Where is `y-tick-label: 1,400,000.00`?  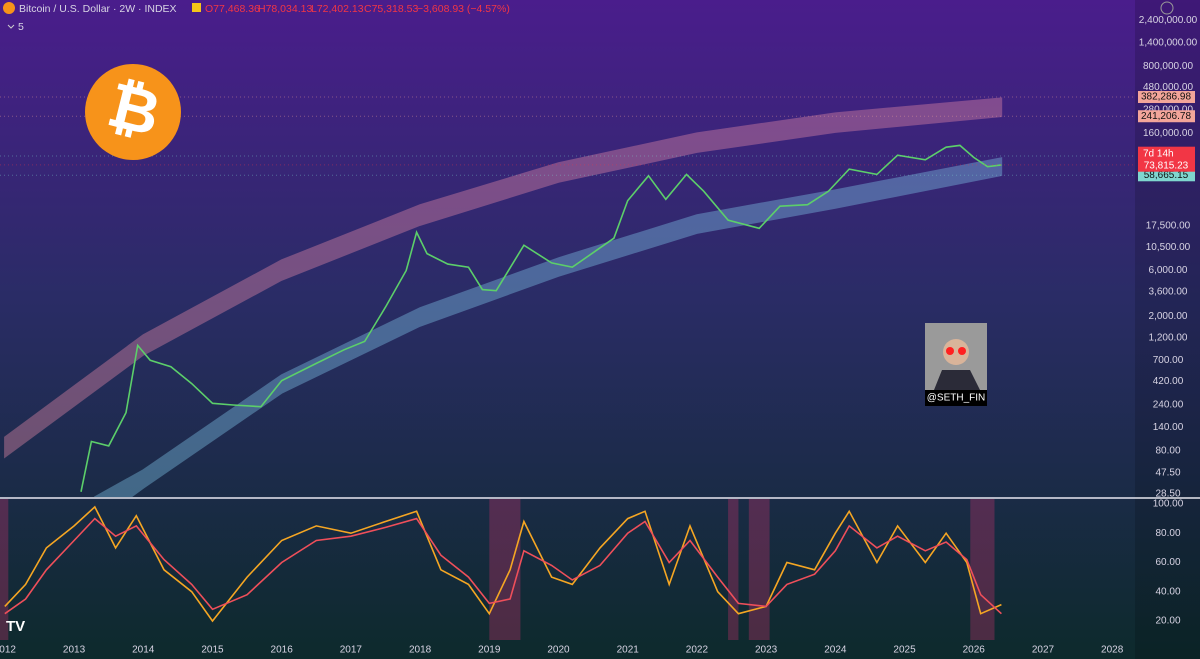
y-tick-label: 1,400,000.00 is located at coordinates (1168, 42).